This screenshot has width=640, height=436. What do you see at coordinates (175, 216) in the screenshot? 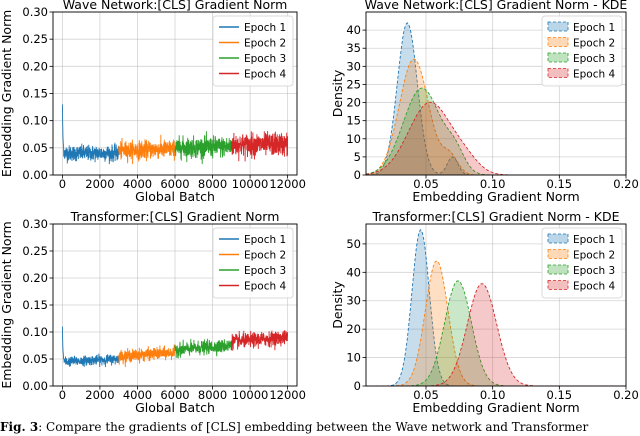
I see `chart-title: Transformer:[CLS] Gradient Norm` at bounding box center [175, 216].